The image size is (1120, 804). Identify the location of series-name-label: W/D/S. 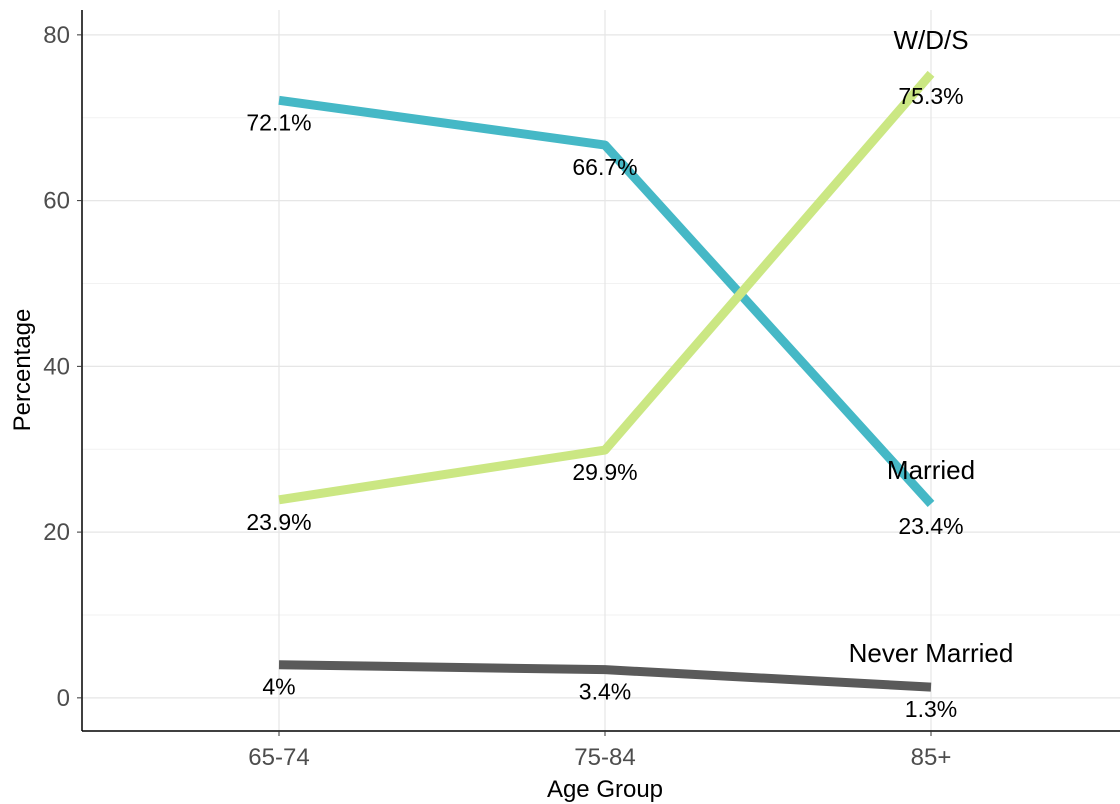
(930, 40).